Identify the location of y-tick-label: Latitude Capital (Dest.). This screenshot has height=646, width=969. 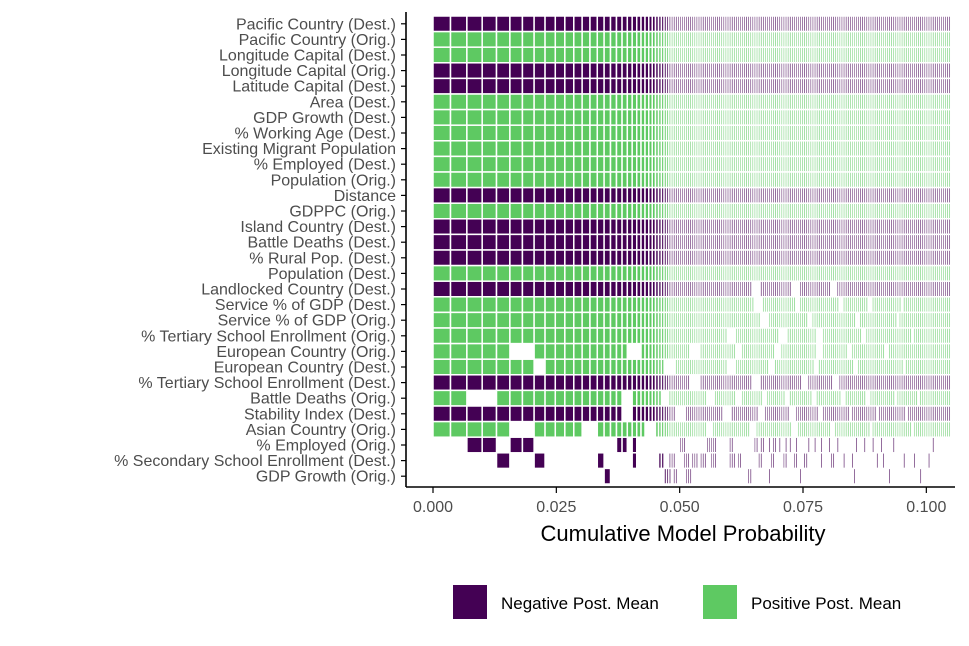
(314, 87).